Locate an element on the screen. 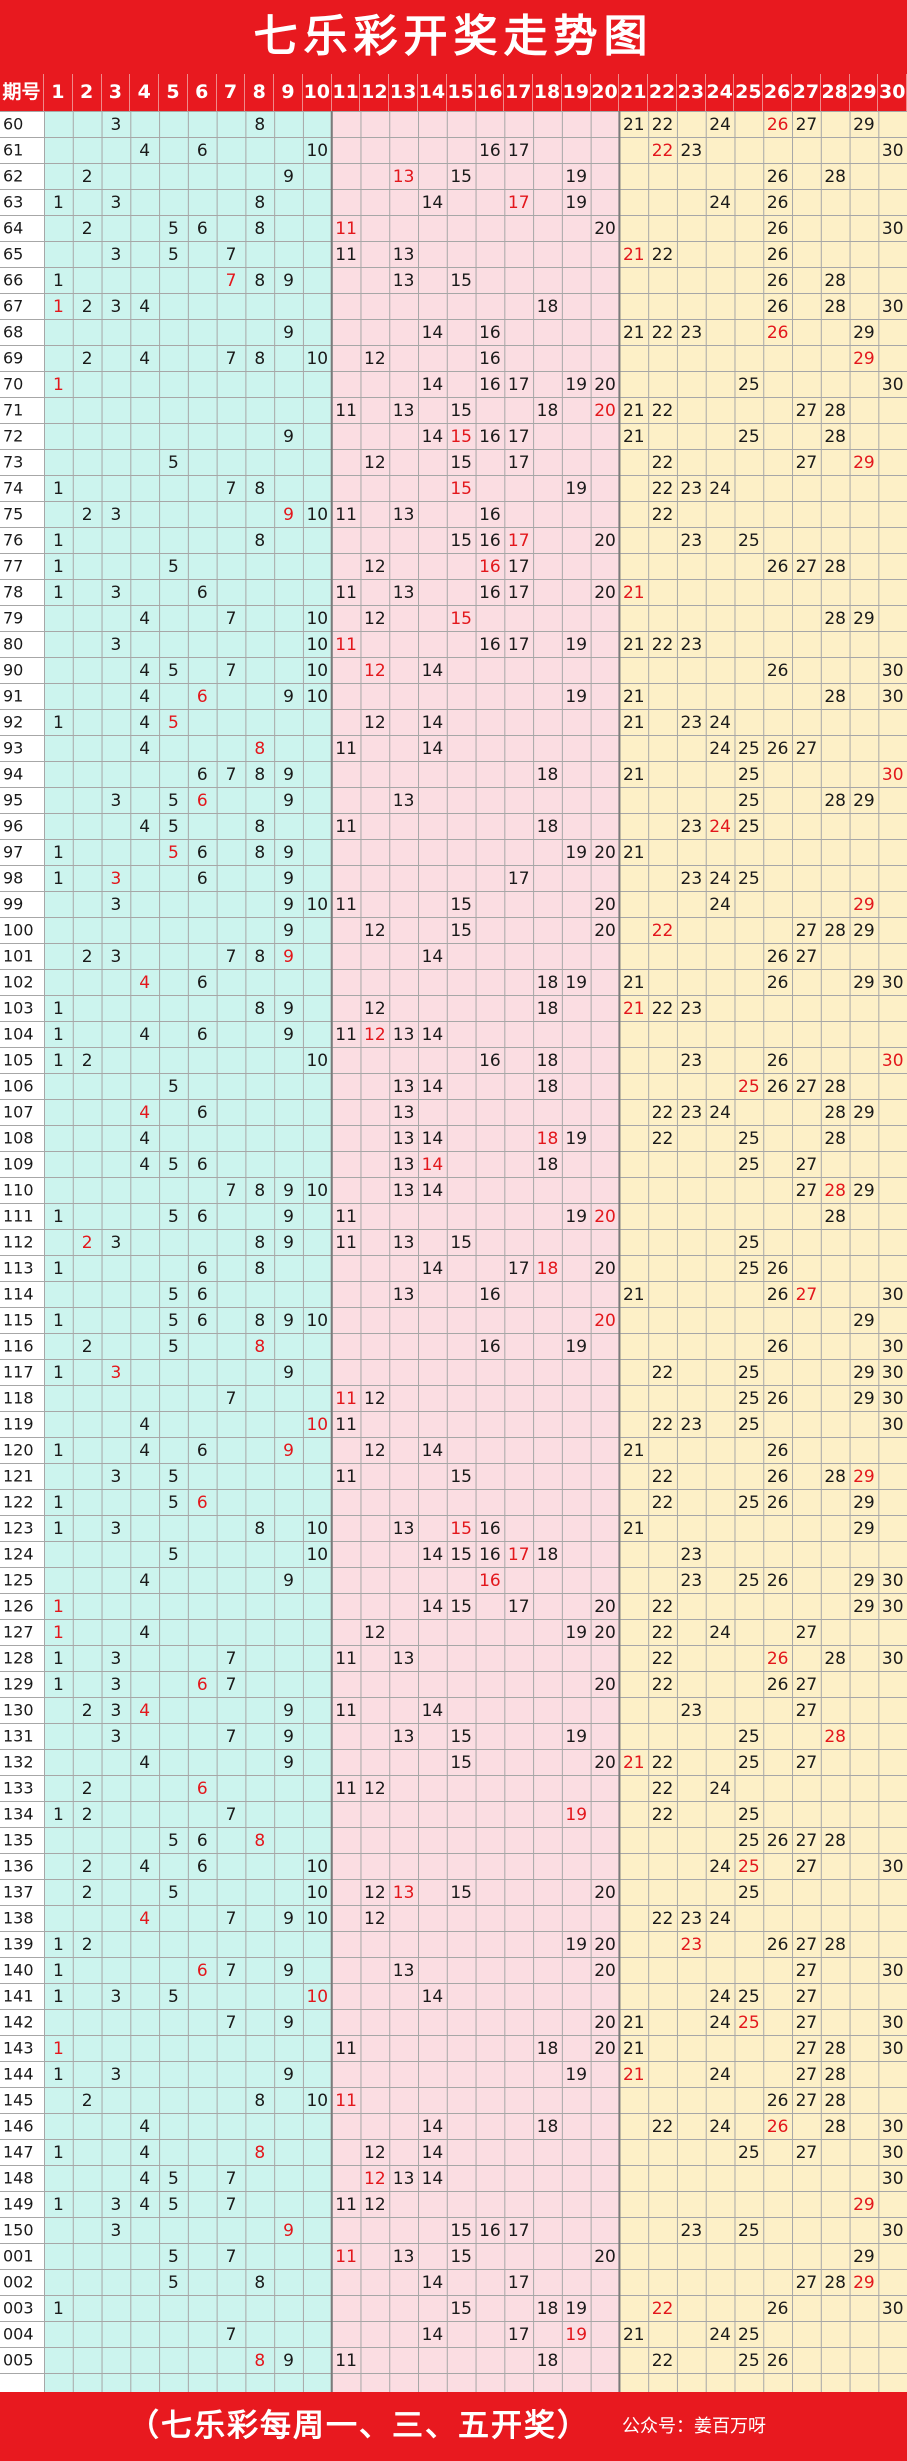 This screenshot has height=2461, width=907. special-number: 28 is located at coordinates (835, 1191).